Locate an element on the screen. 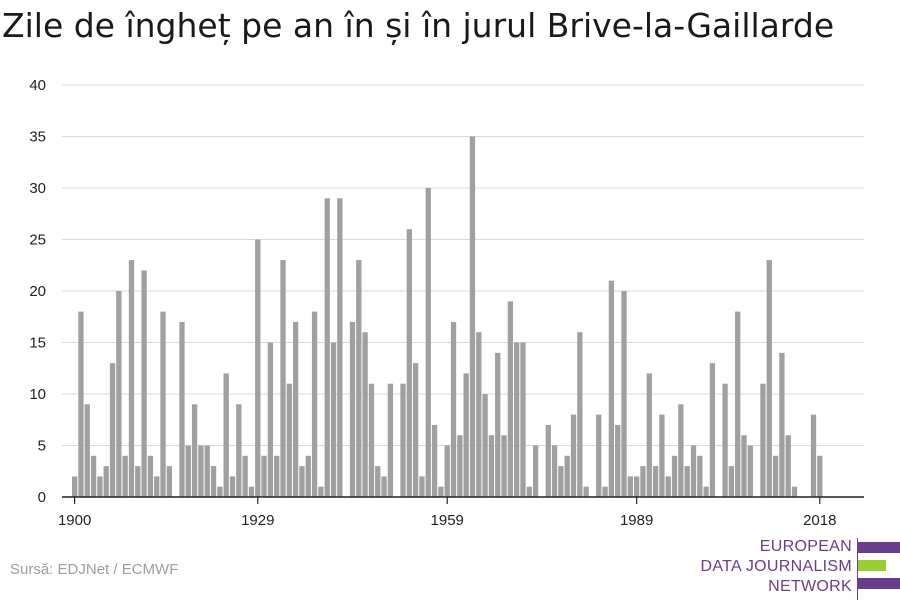 The height and width of the screenshot is (600, 900). bar-1914 is located at coordinates (163, 404).